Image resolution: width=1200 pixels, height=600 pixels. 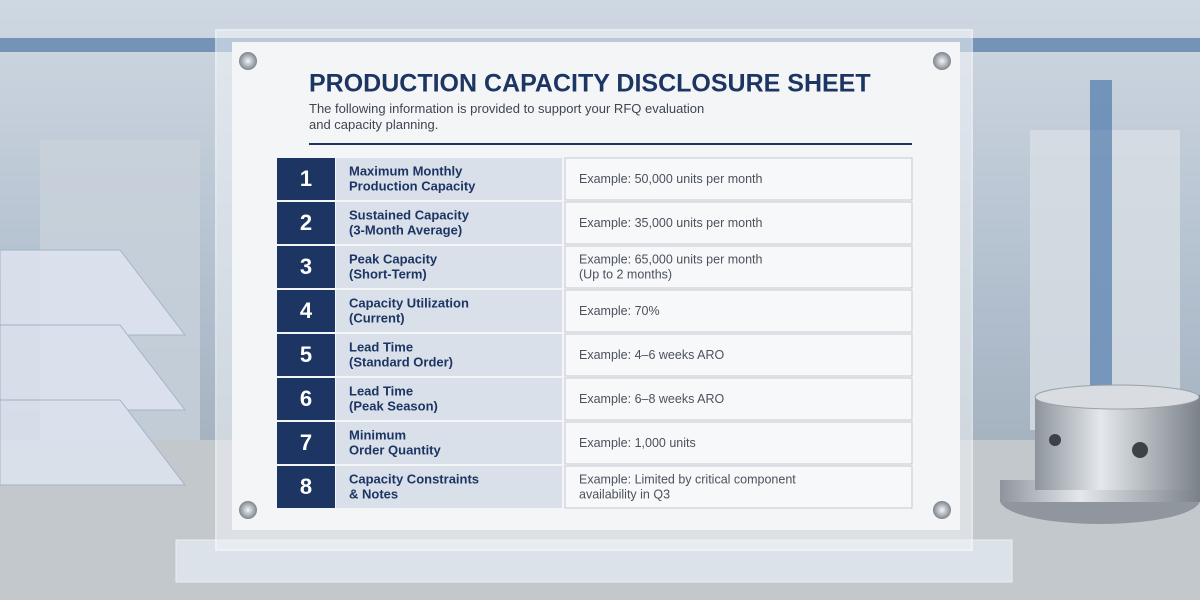 What do you see at coordinates (393, 259) in the screenshot?
I see `row-label-line: Peak Capacity` at bounding box center [393, 259].